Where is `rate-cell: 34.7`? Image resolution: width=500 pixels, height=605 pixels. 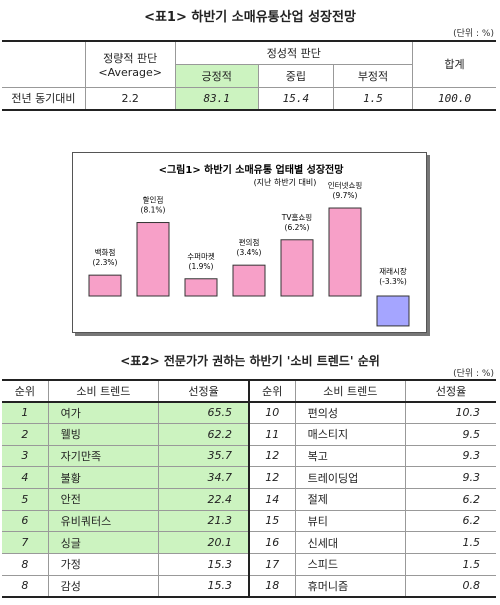 rate-cell: 34.7 is located at coordinates (204, 477).